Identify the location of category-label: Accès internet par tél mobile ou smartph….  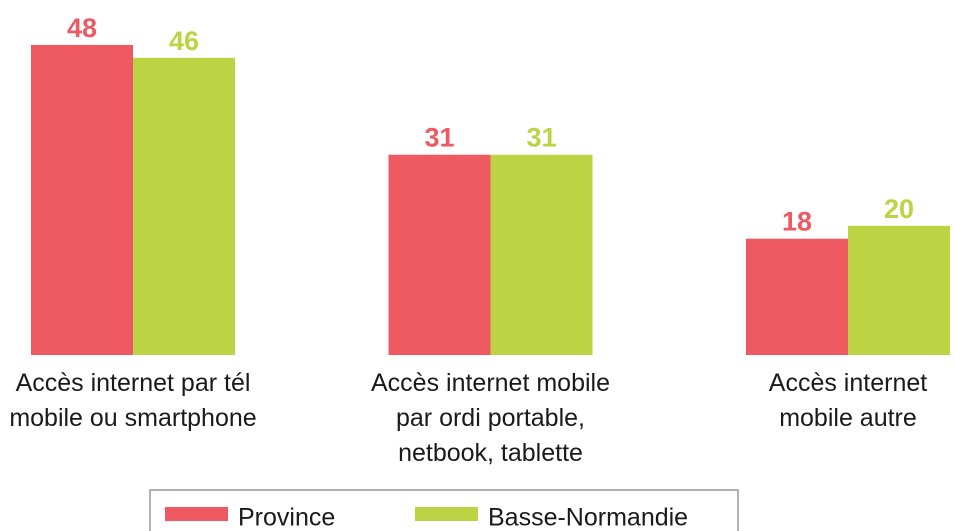
(133, 400).